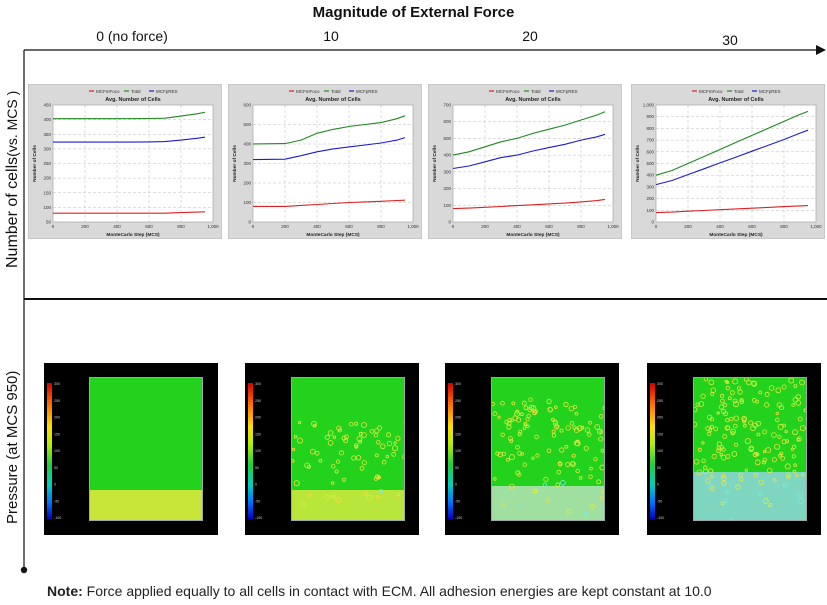  I want to click on colorbar-tick-label: -50, so click(56, 501).